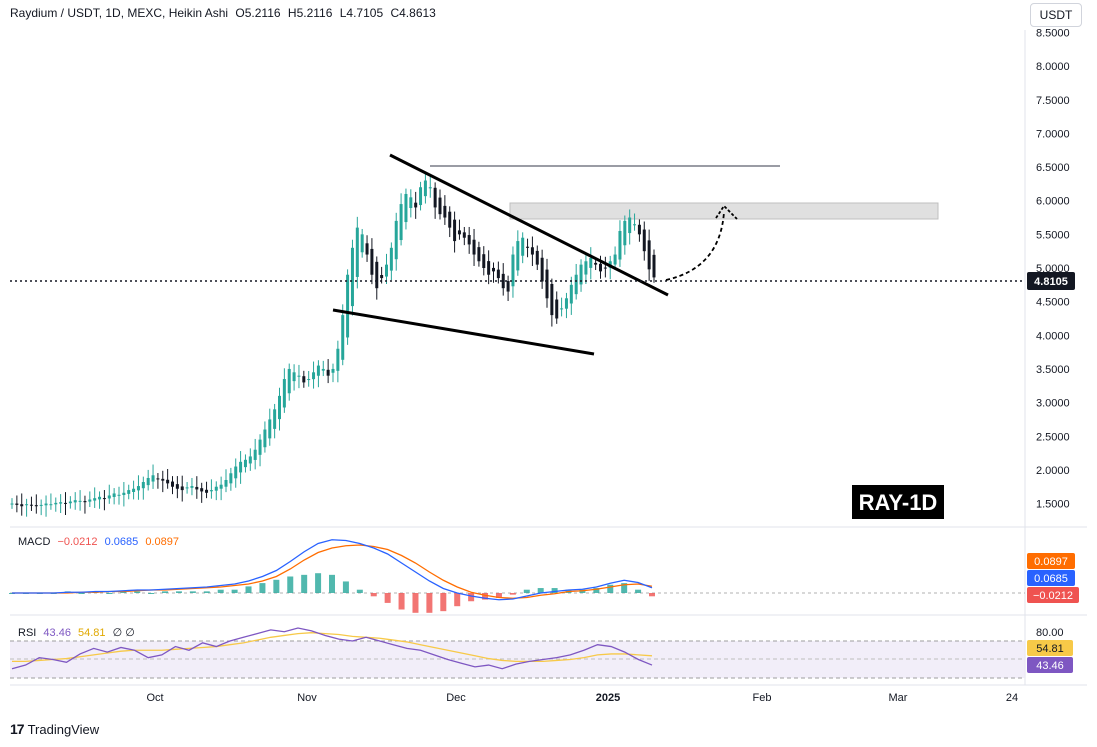 The width and height of the screenshot is (1097, 747). I want to click on price-tick-label: 8.0000, so click(1053, 67).